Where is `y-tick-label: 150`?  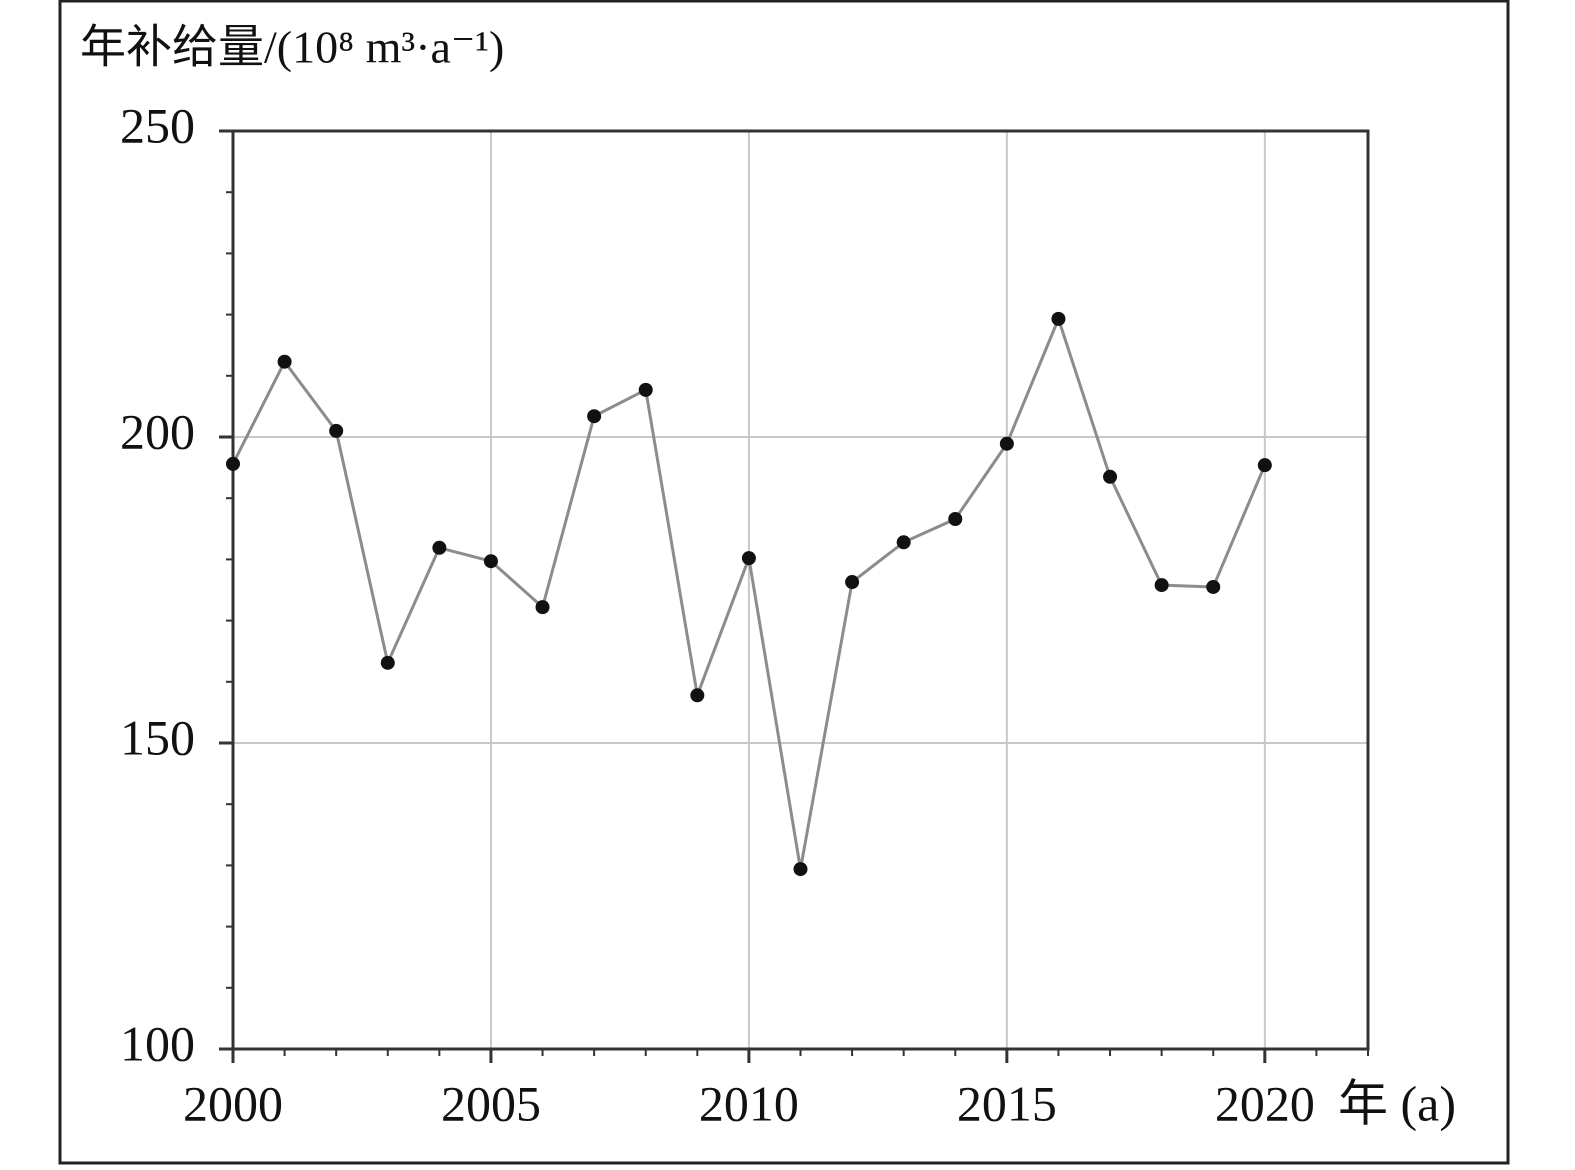 y-tick-label: 150 is located at coordinates (157, 737).